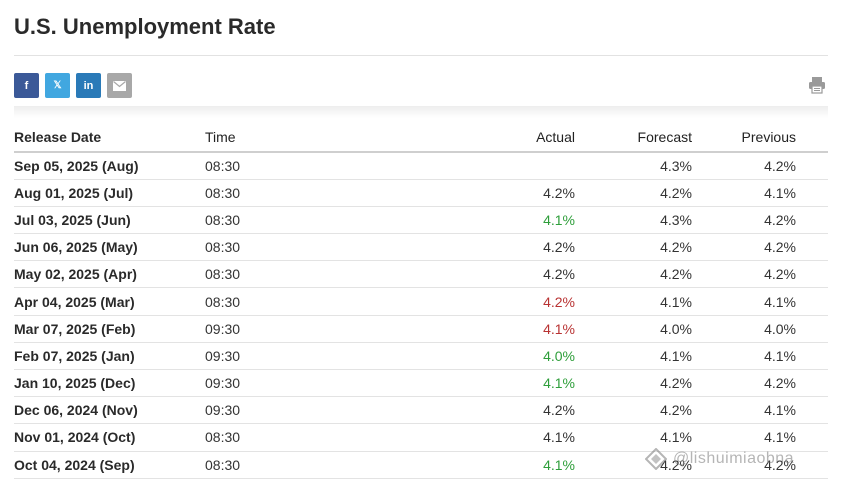  Describe the element at coordinates (421, 112) in the screenshot. I see `toolbar-shadow` at that location.